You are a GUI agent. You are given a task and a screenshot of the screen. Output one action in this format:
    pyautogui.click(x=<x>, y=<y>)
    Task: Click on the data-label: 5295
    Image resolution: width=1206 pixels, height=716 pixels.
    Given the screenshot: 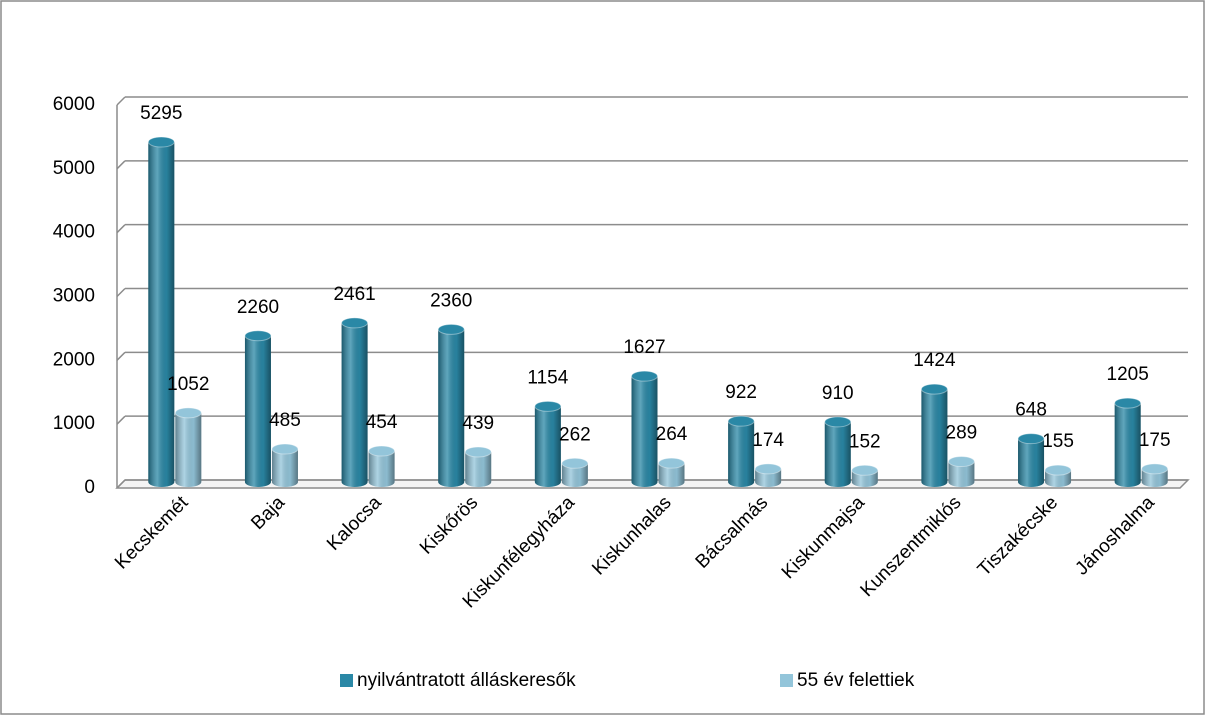 What is the action you would take?
    pyautogui.click(x=161, y=113)
    